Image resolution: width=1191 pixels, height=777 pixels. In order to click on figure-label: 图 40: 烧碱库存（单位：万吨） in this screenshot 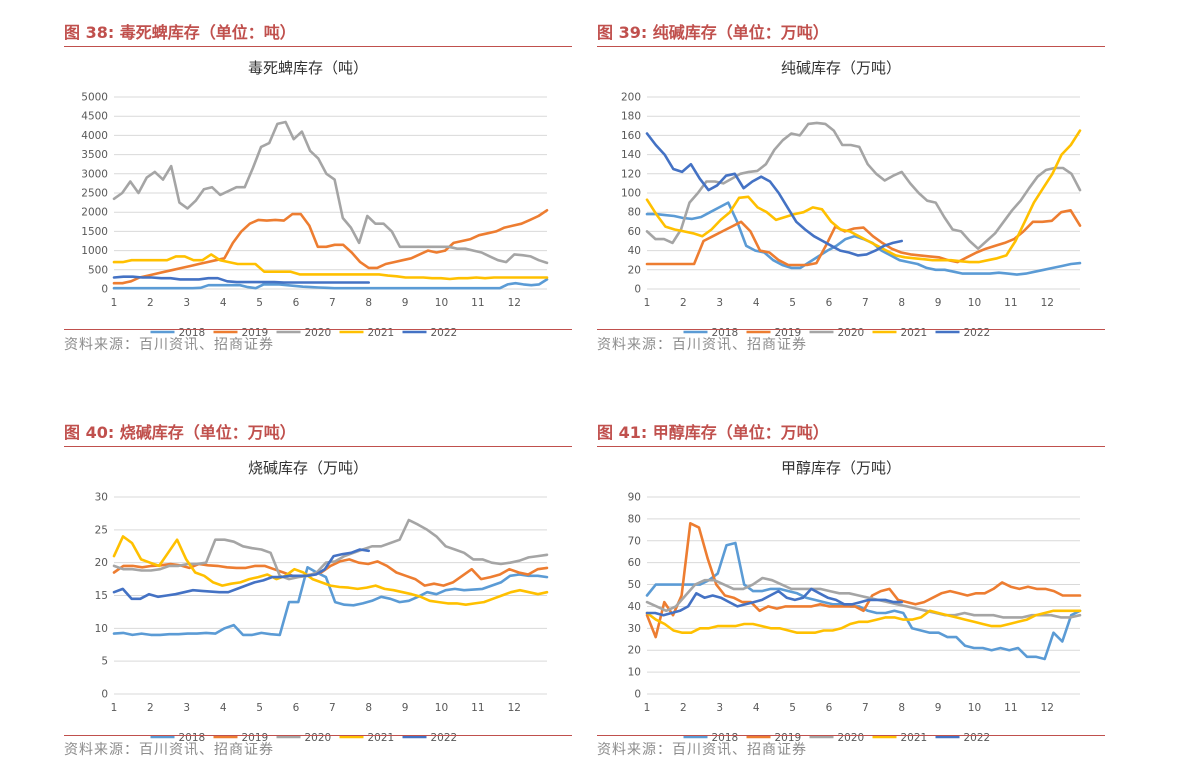, I will do `click(180, 432)`.